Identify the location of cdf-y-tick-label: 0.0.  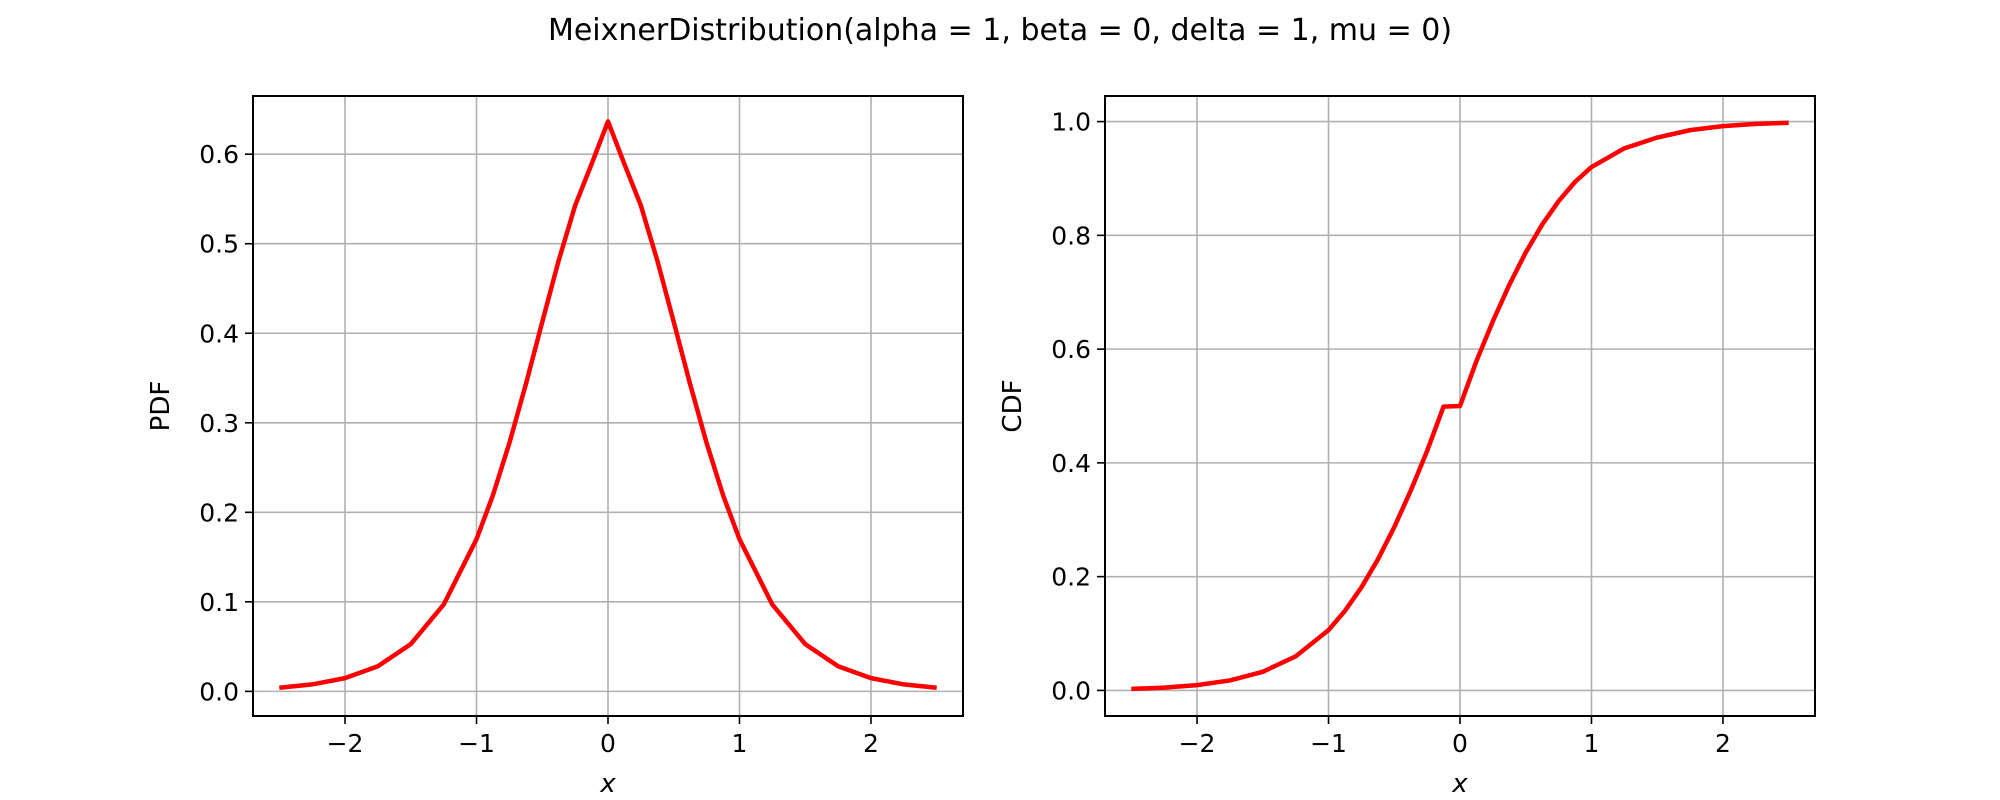
(1071, 690).